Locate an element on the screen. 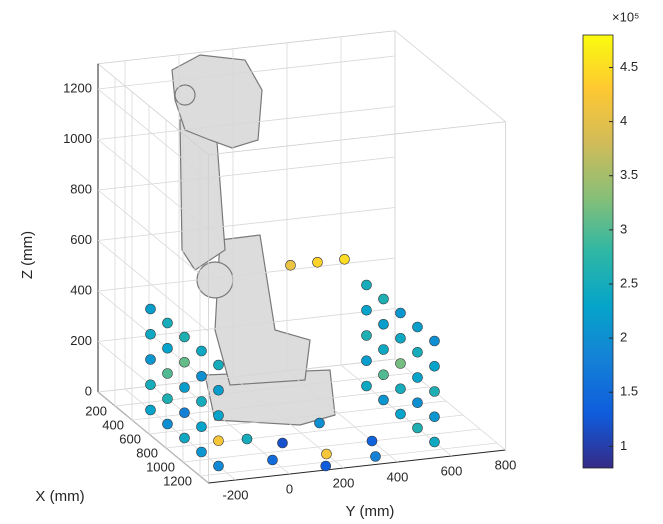 The image size is (663, 524). y-tick-label: 600 is located at coordinates (452, 470).